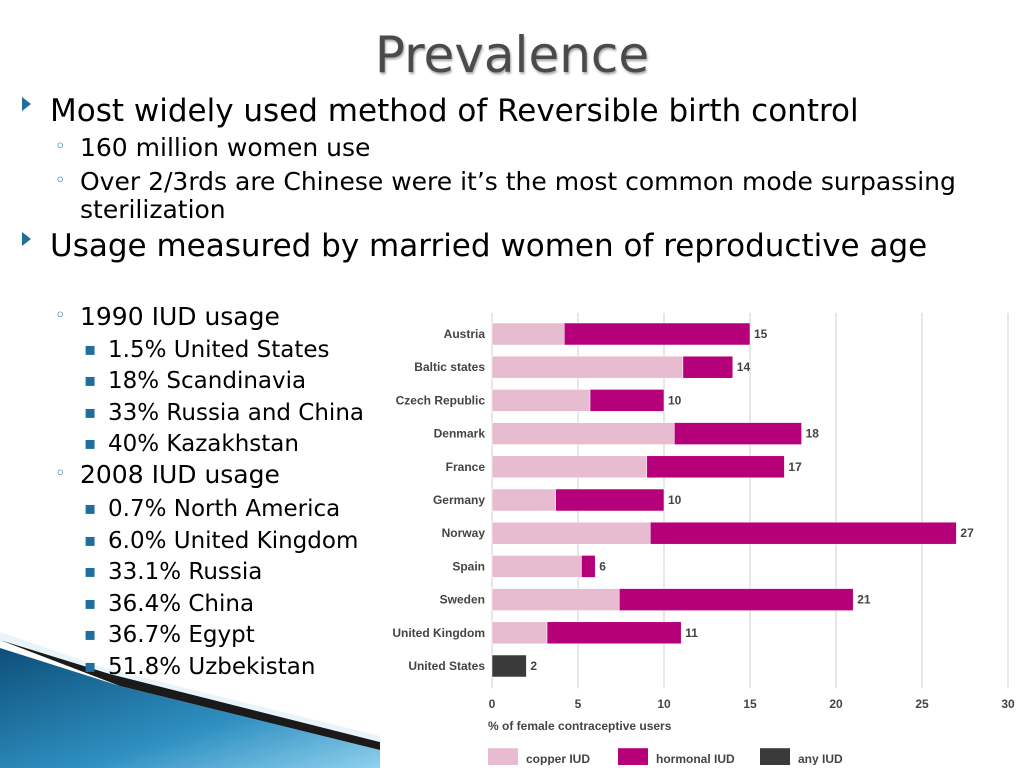 The width and height of the screenshot is (1024, 768). What do you see at coordinates (207, 381) in the screenshot?
I see `bullet-text: 18% Scandinavia` at bounding box center [207, 381].